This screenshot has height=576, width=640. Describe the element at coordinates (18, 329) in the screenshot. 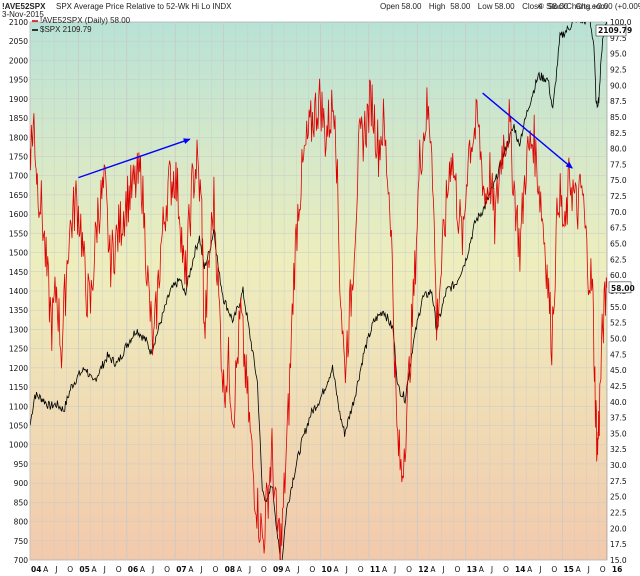

I see `left-axis-tick-label: 1300` at that location.